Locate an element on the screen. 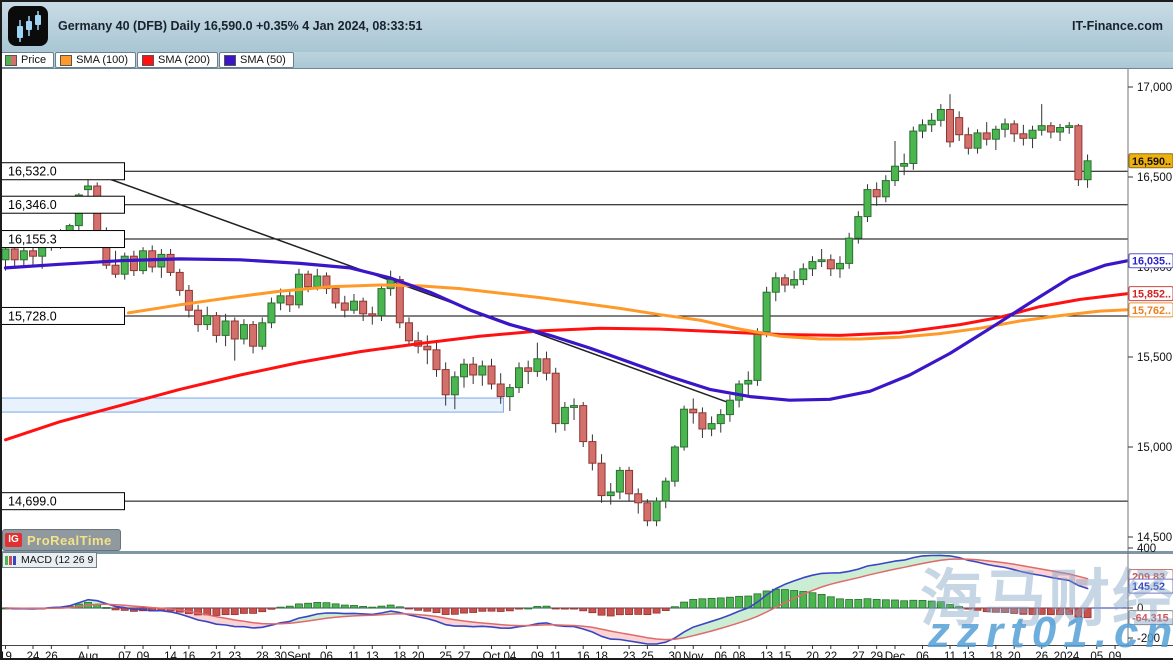 This screenshot has height=665, width=1173. svg-text: 16,035.. is located at coordinates (1151, 262).